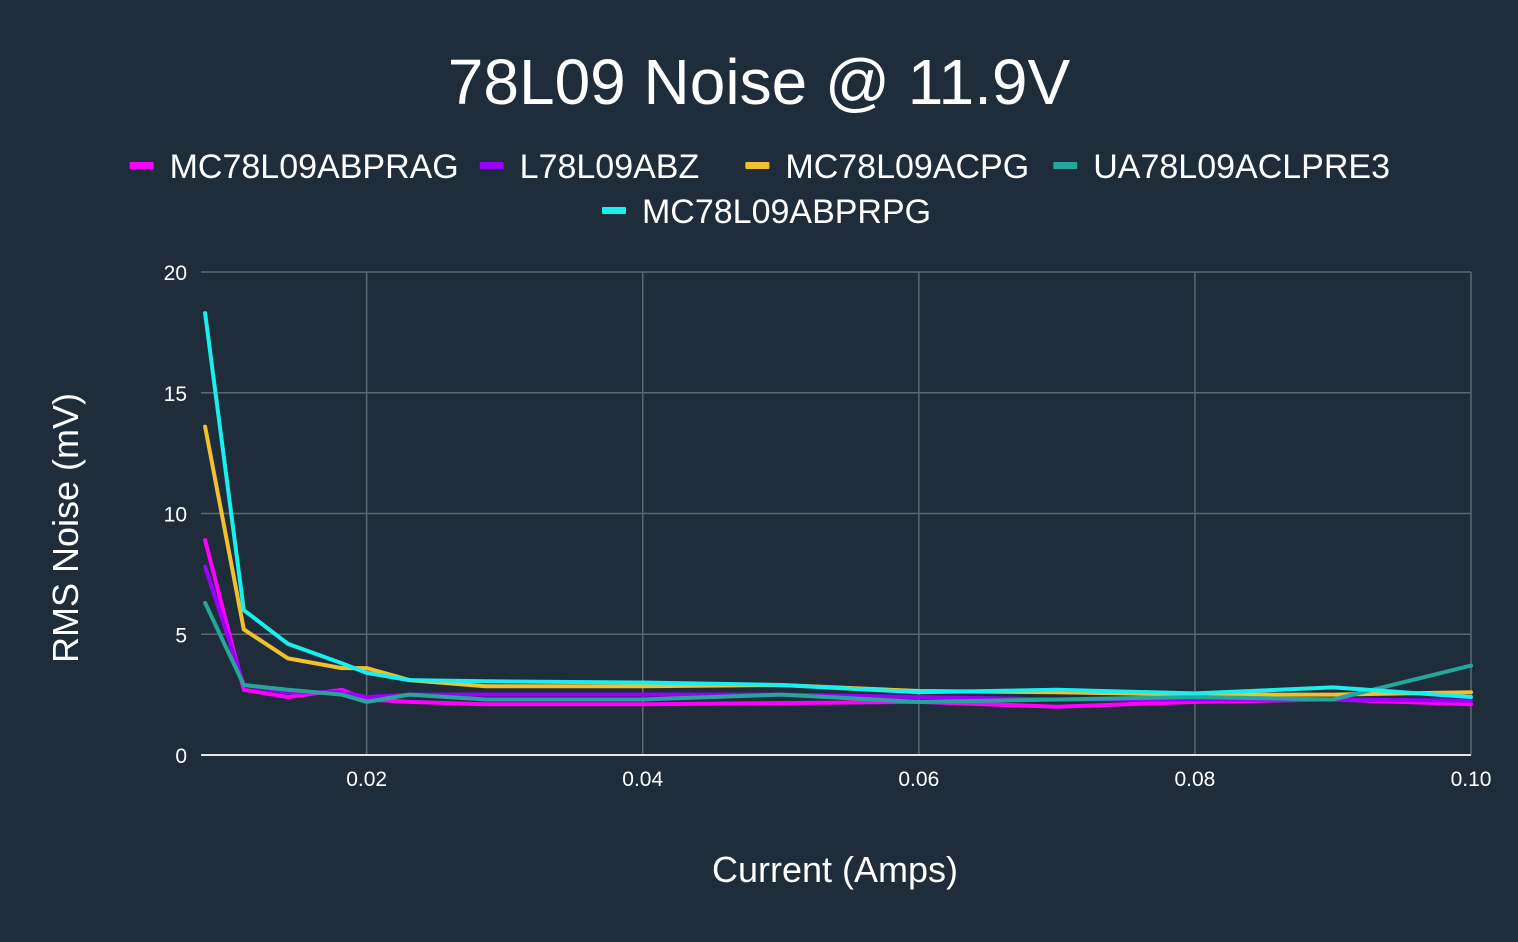  Describe the element at coordinates (907, 167) in the screenshot. I see `legend-label: MC78L09ACPG` at that location.